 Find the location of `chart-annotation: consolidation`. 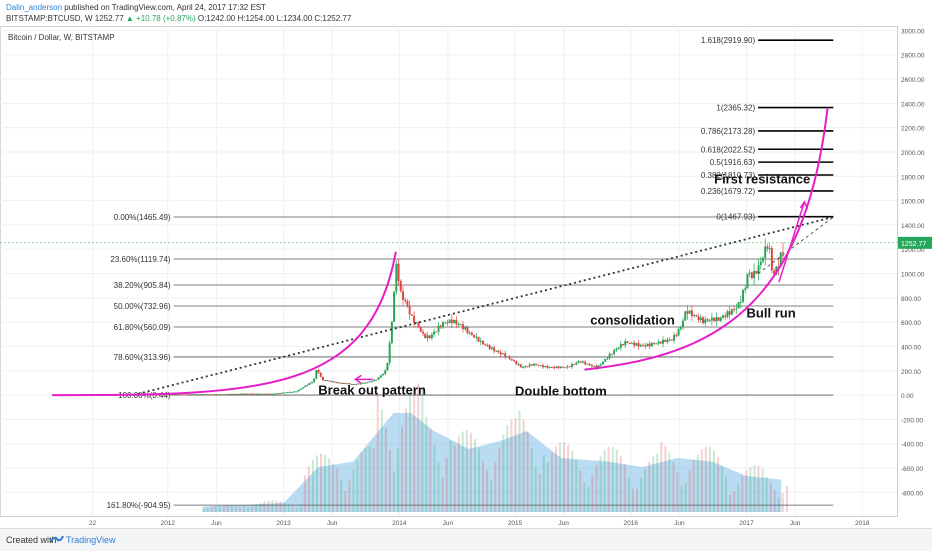

chart-annotation: consolidation is located at coordinates (632, 320).